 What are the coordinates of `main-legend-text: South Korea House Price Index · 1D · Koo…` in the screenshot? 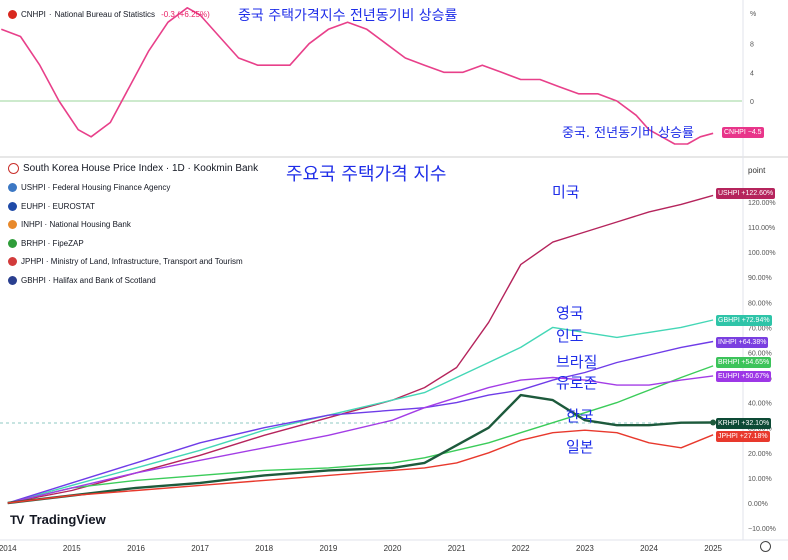 It's located at (141, 168).